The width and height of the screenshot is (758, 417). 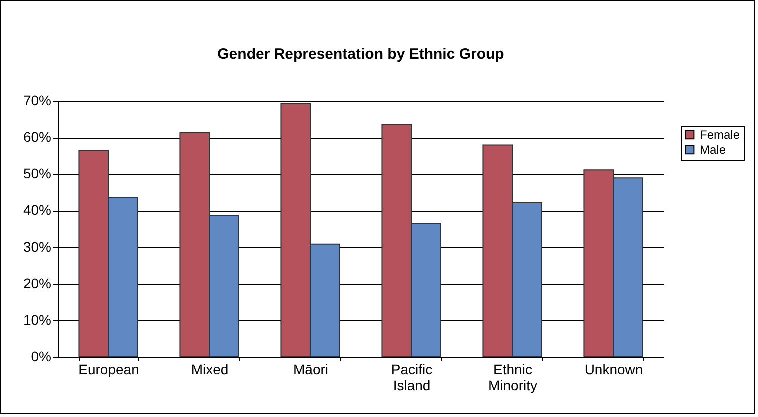 I want to click on y-tick-label: 50%, so click(x=37, y=174).